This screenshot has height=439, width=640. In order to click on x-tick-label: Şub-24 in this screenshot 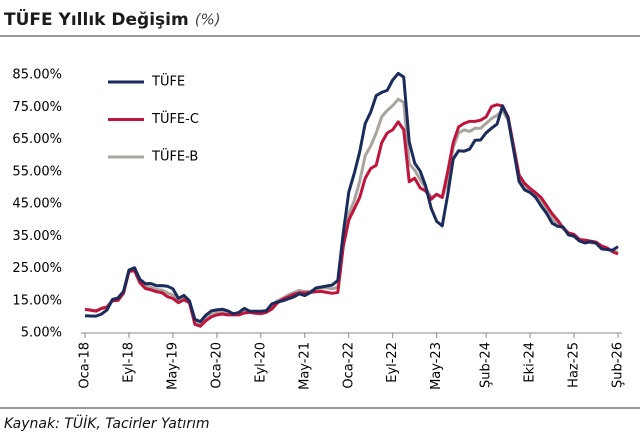, I will do `click(486, 365)`.